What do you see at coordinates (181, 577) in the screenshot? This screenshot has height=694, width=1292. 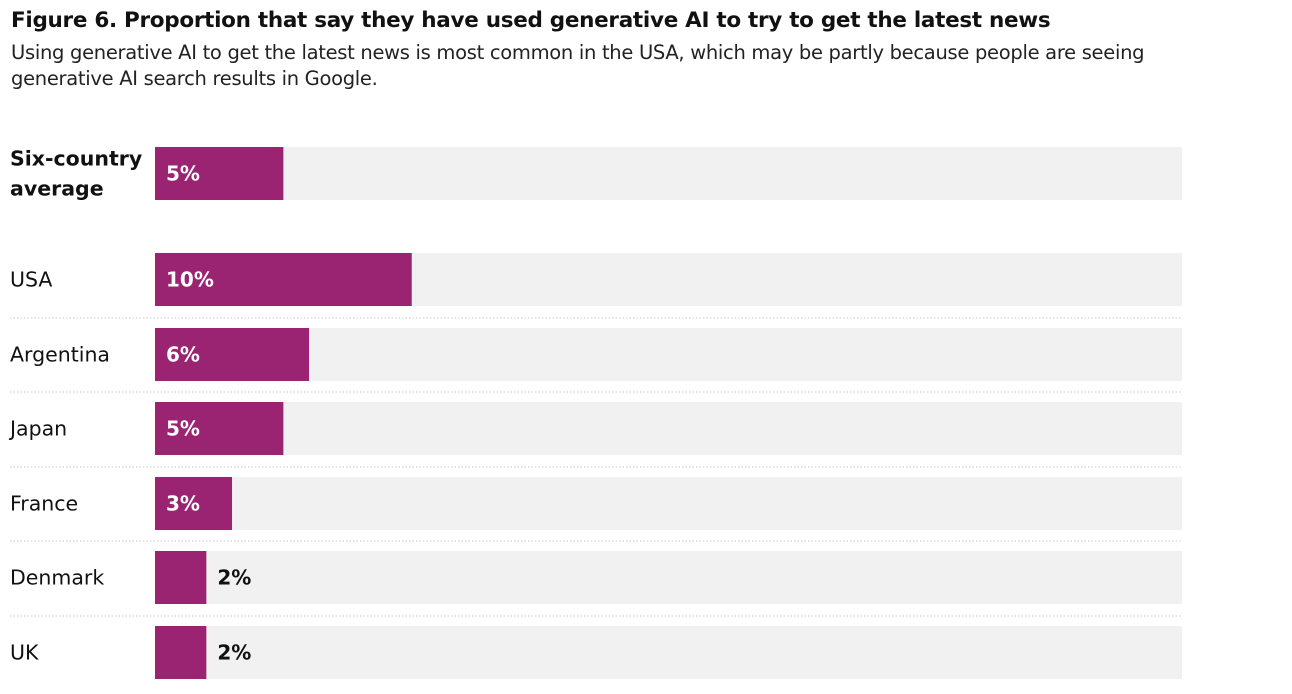 I see `bar-denmark` at bounding box center [181, 577].